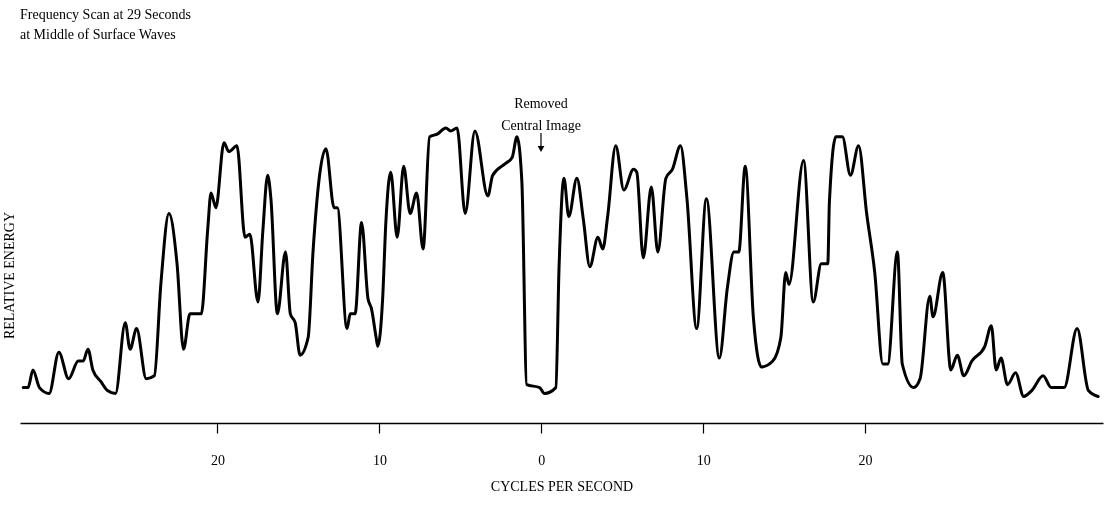  What do you see at coordinates (562, 486) in the screenshot?
I see `x-axis-title: CYCLES PER SECOND` at bounding box center [562, 486].